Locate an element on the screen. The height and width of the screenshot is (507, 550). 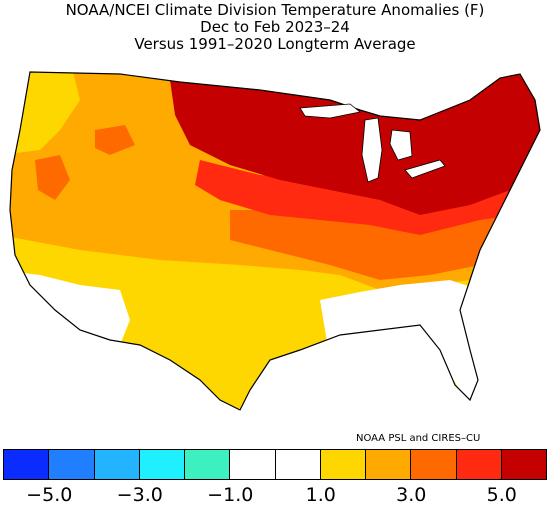
anomaly-dark-orange-west is located at coordinates (52, 177).